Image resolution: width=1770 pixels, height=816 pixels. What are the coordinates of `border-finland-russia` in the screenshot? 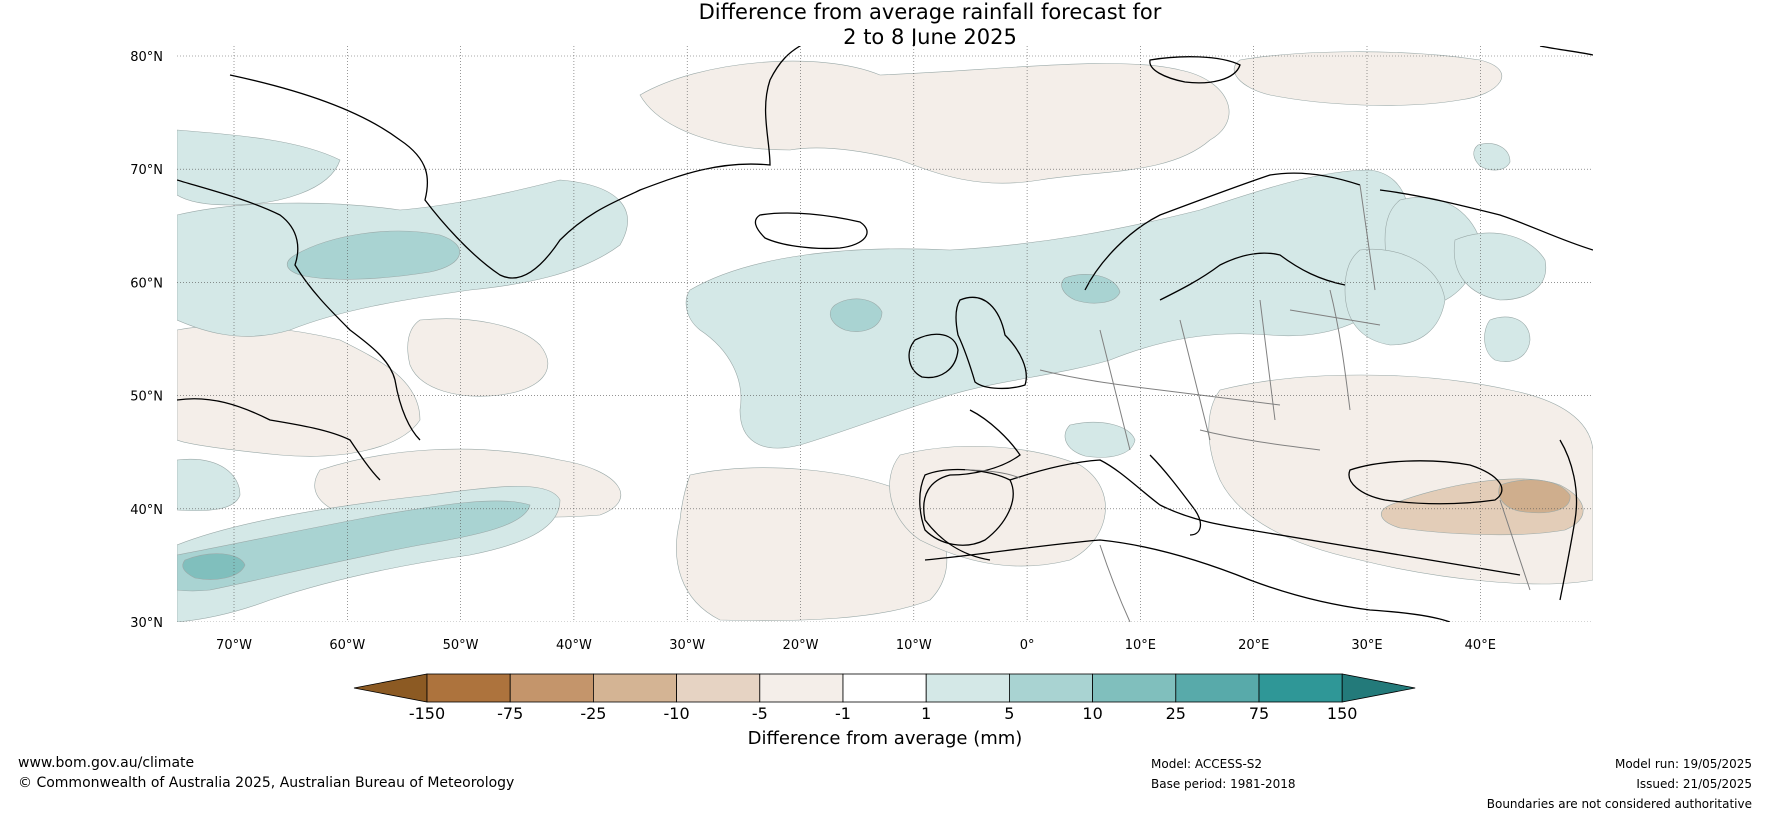 It's located at (1367, 237).